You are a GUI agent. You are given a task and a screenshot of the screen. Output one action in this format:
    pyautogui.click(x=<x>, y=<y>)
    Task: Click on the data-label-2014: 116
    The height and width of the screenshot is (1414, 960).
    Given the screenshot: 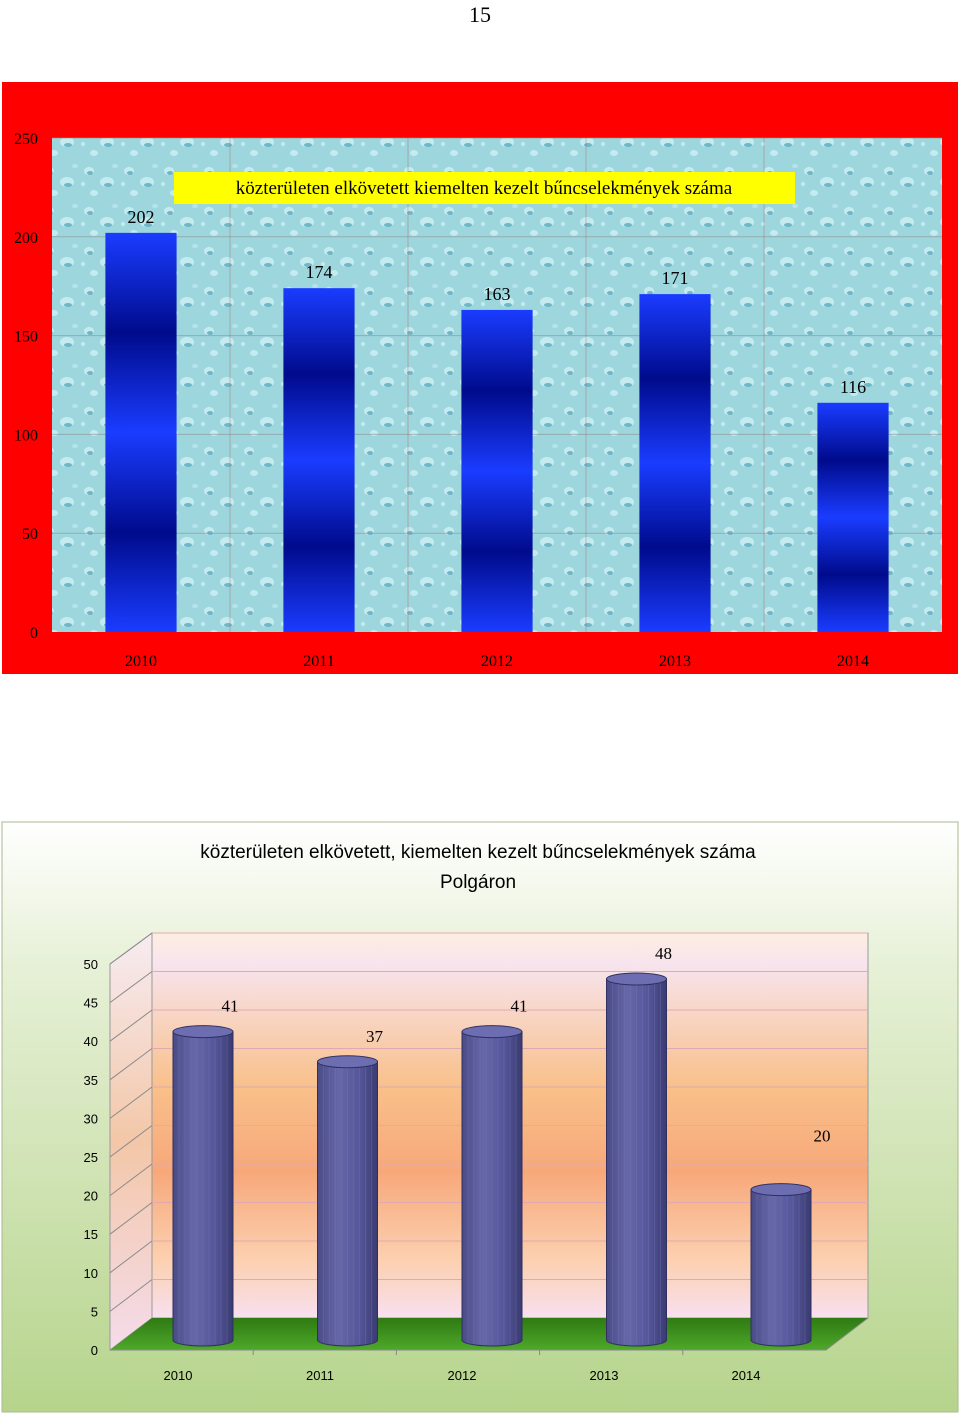 What is the action you would take?
    pyautogui.click(x=853, y=387)
    